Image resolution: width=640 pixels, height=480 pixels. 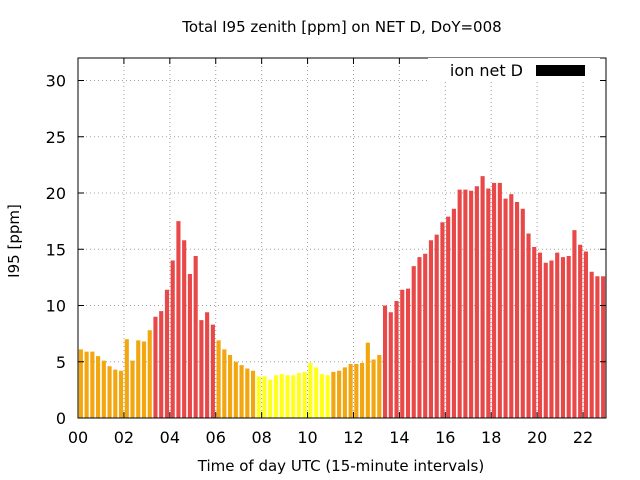 I want to click on legend-swatch, so click(x=560, y=70).